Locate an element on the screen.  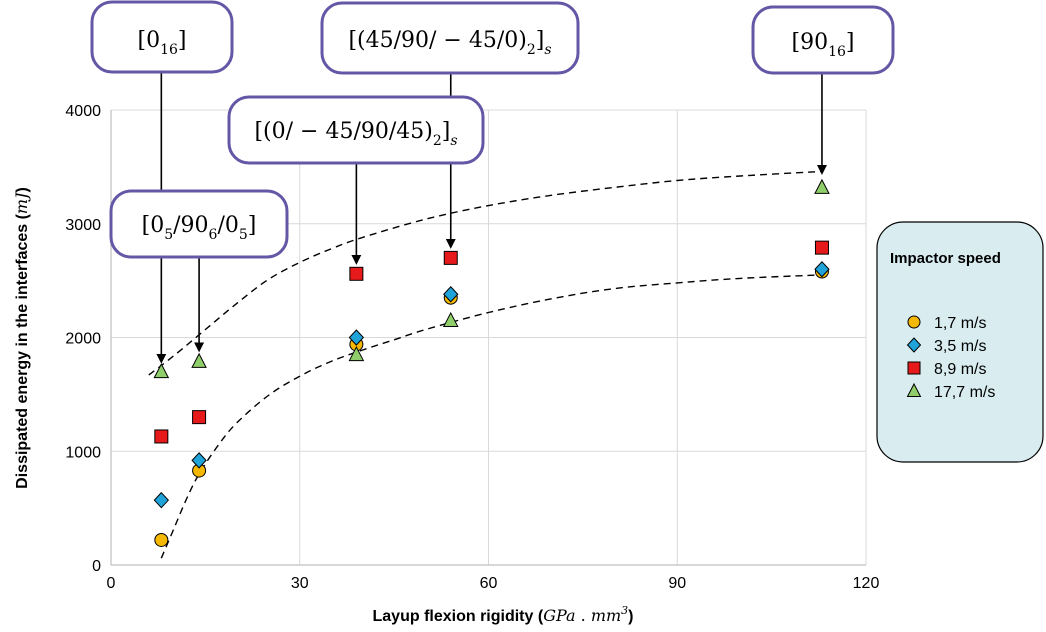
y-tick-label: 4000 is located at coordinates (83, 111).